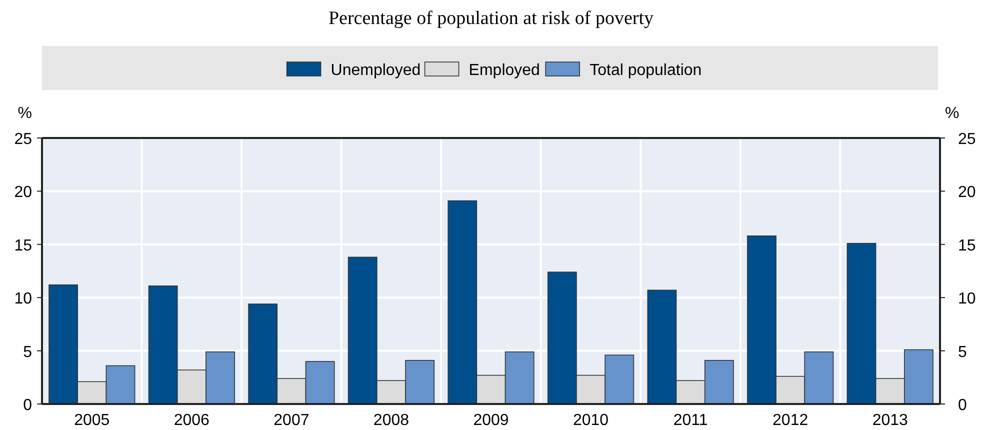 This screenshot has height=430, width=982. I want to click on x-tick-label: 2010, so click(590, 420).